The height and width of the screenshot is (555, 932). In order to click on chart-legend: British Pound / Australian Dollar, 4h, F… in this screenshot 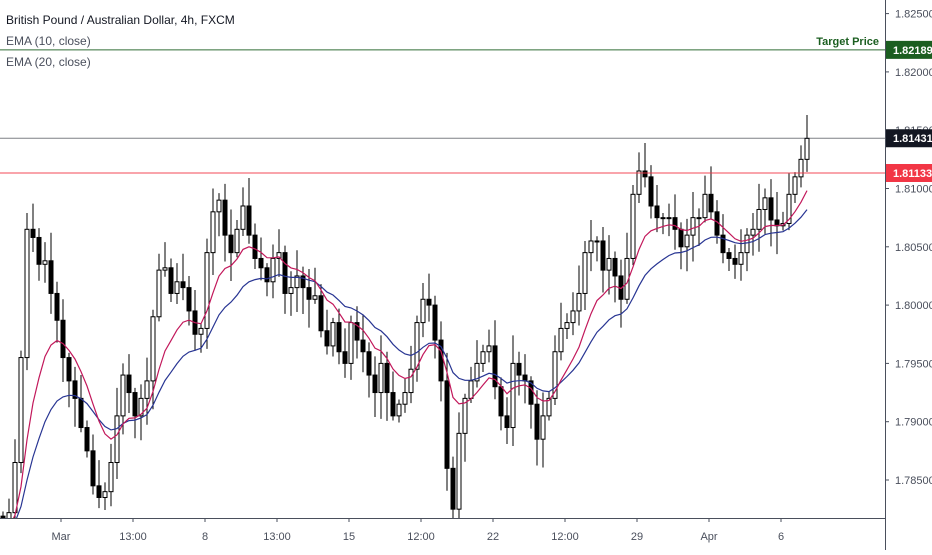, I will do `click(120, 41)`.